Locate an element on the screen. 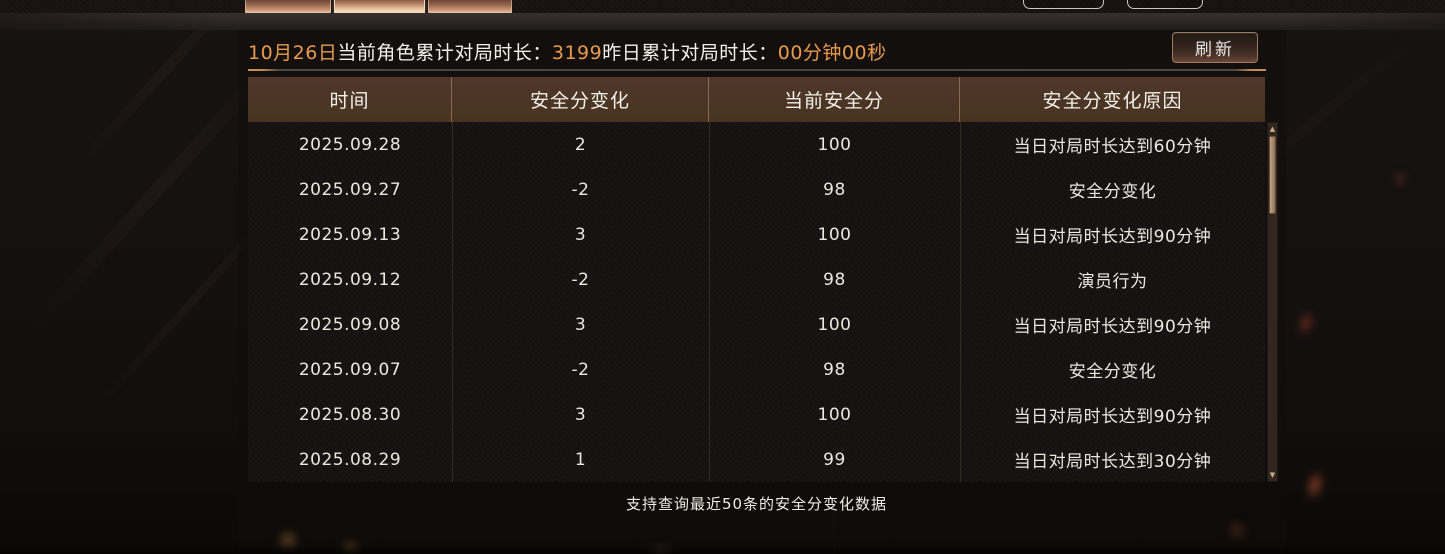 This screenshot has width=1445, height=554. cell-date: 2025.09.12 is located at coordinates (350, 279).